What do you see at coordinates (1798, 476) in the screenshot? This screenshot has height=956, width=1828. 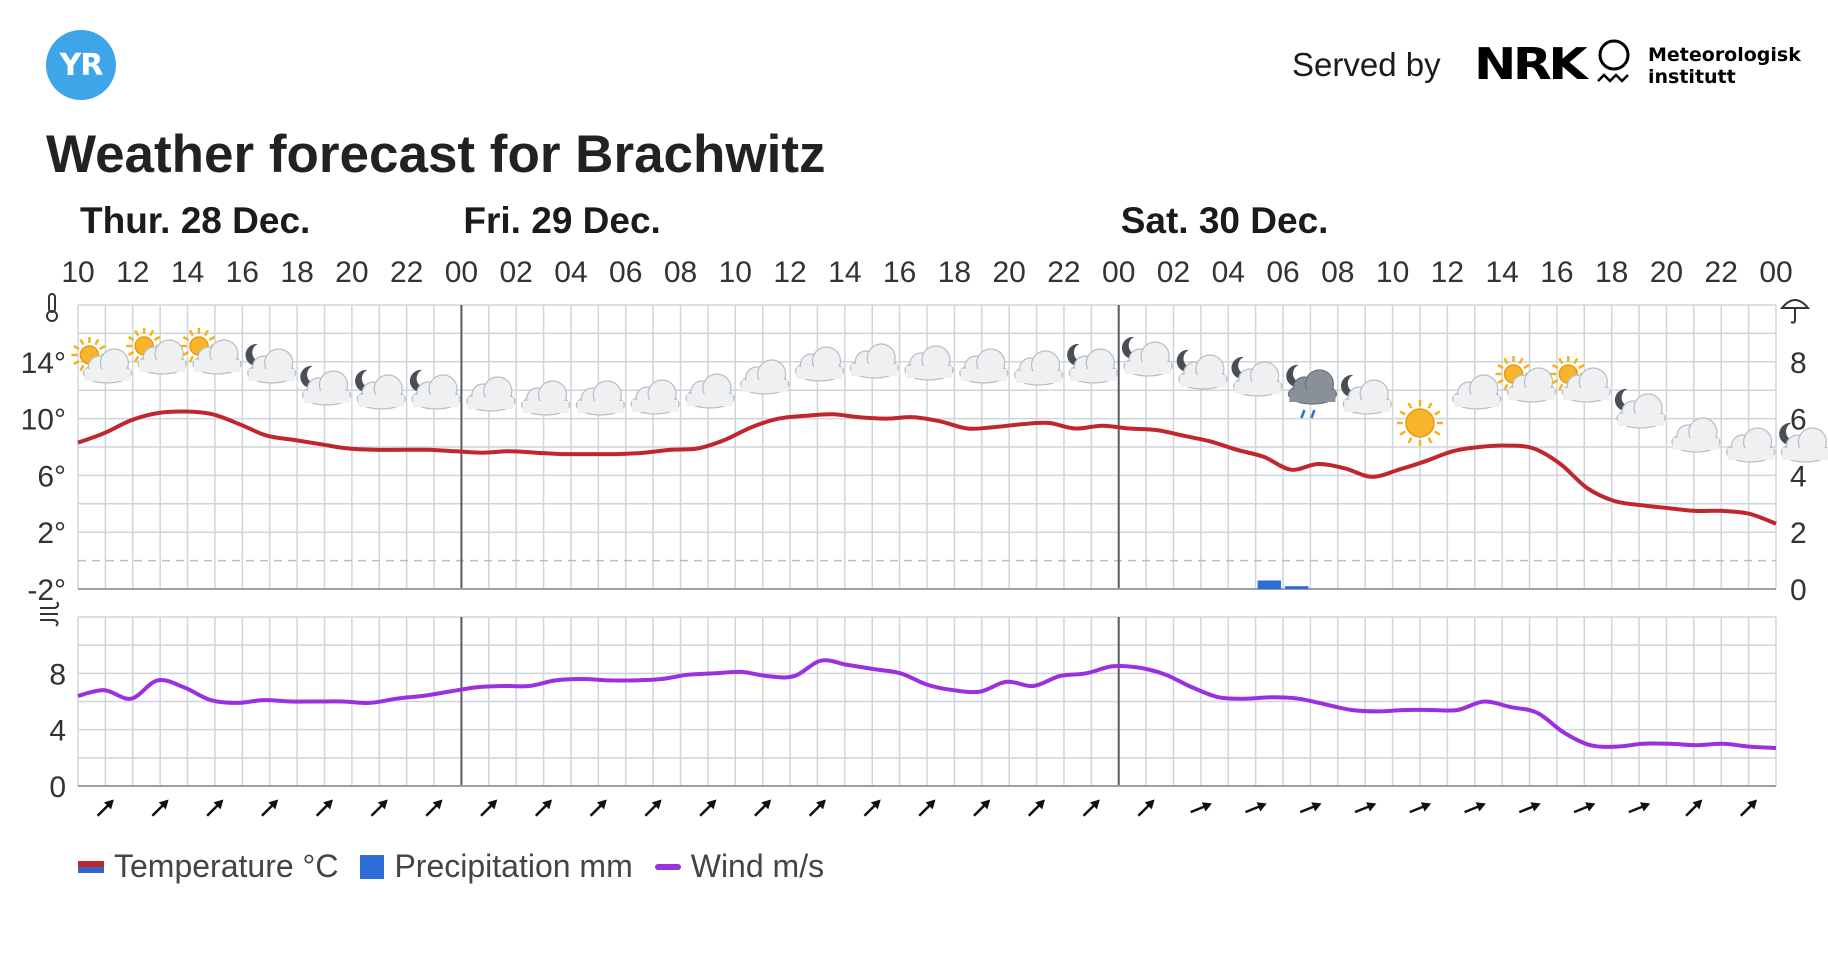 I see `precipitation-tick-label: 4` at bounding box center [1798, 476].